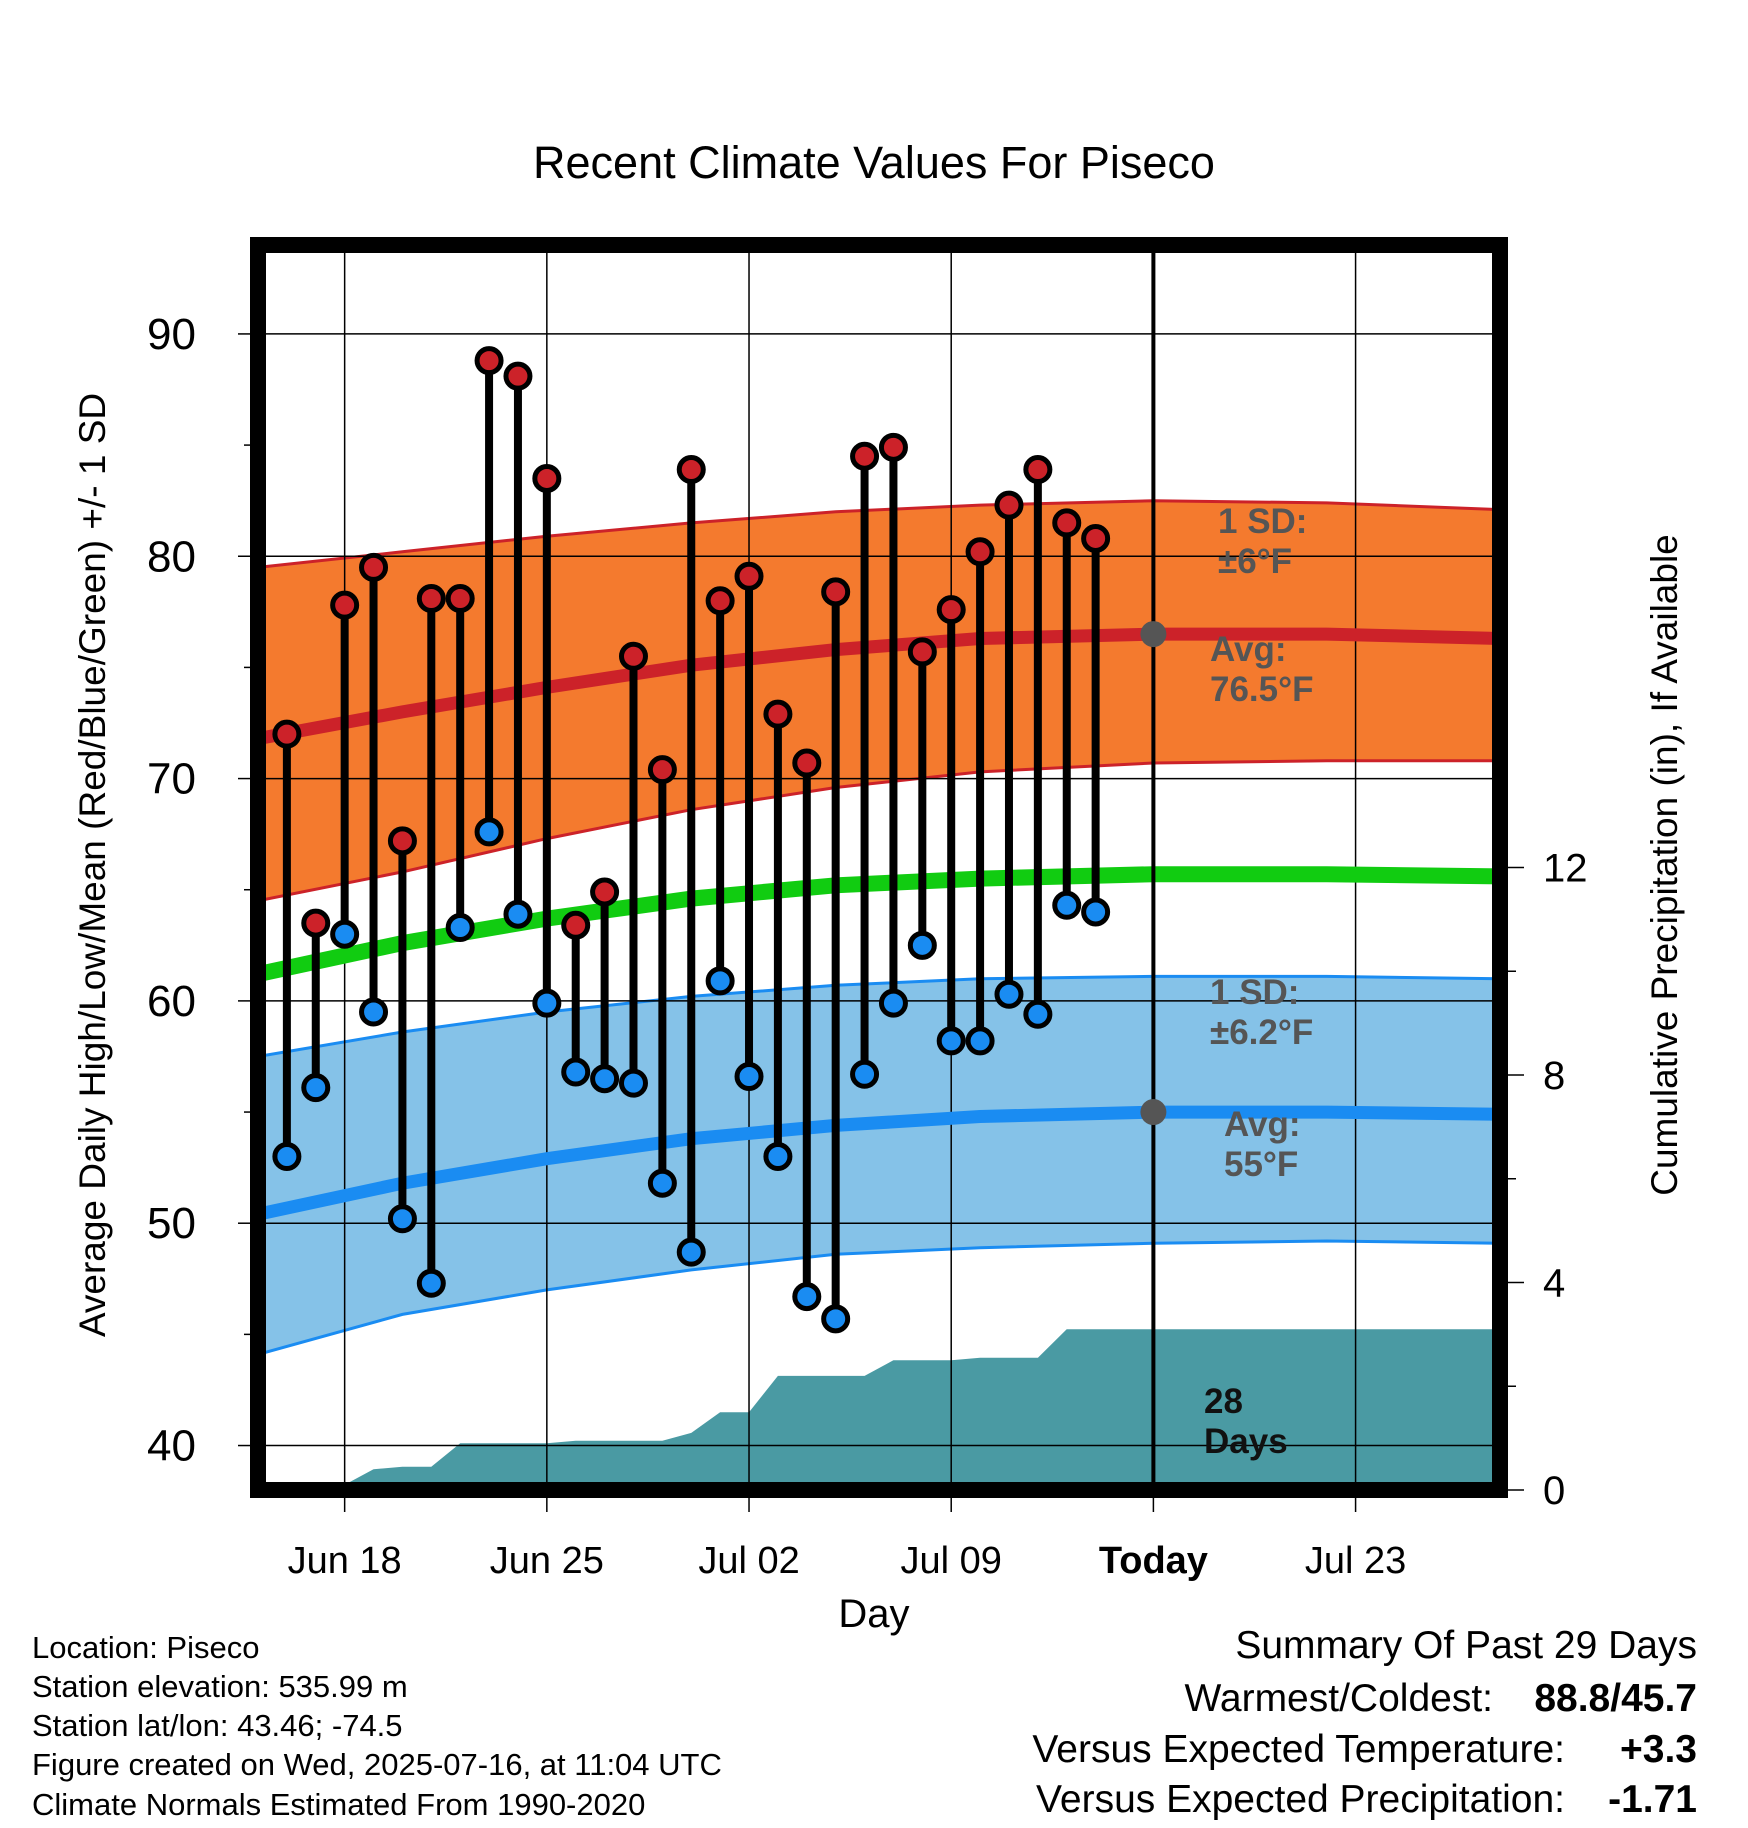 The image size is (1748, 1828). Describe the element at coordinates (748, 1561) in the screenshot. I see `x-tick-label: Jul 02` at that location.